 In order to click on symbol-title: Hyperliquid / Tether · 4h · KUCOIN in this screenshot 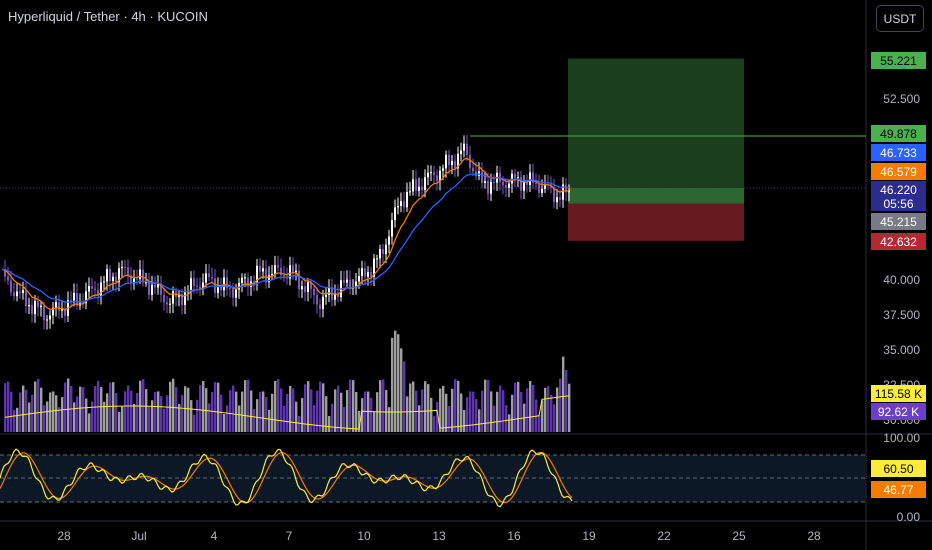, I will do `click(108, 16)`.